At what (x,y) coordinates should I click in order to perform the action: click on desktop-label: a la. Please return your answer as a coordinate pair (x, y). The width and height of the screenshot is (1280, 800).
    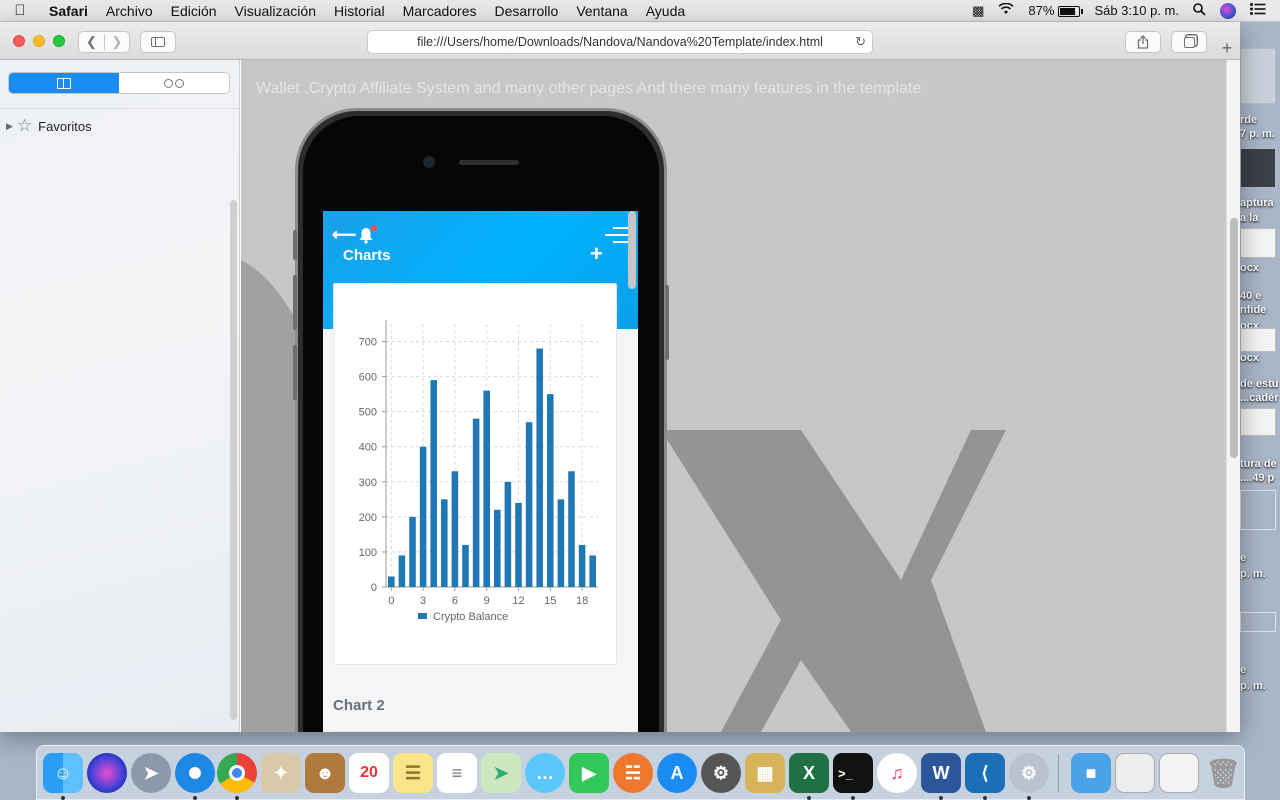
    Looking at the image, I should click on (1249, 218).